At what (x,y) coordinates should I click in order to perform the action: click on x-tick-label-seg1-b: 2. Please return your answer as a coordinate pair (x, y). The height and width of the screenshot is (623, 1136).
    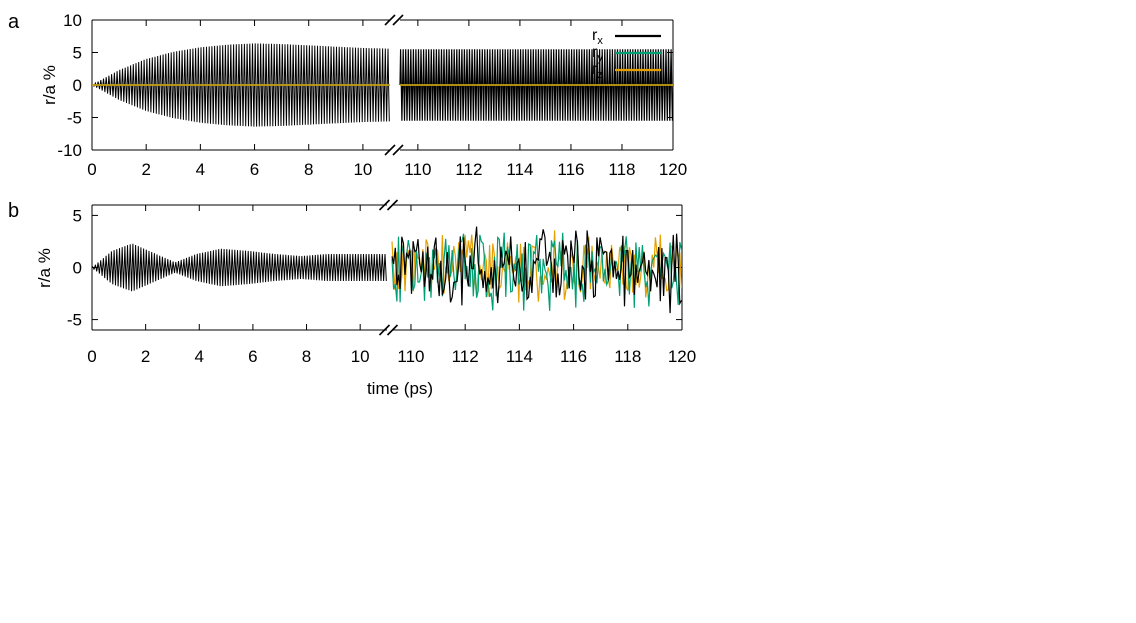
    Looking at the image, I should click on (145, 356).